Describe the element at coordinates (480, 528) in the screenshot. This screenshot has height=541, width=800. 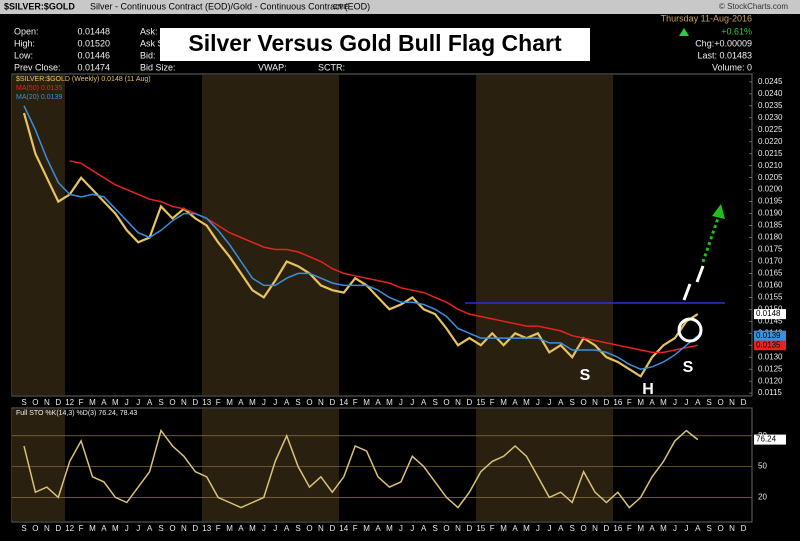
I see `x-tick-label: 15` at that location.